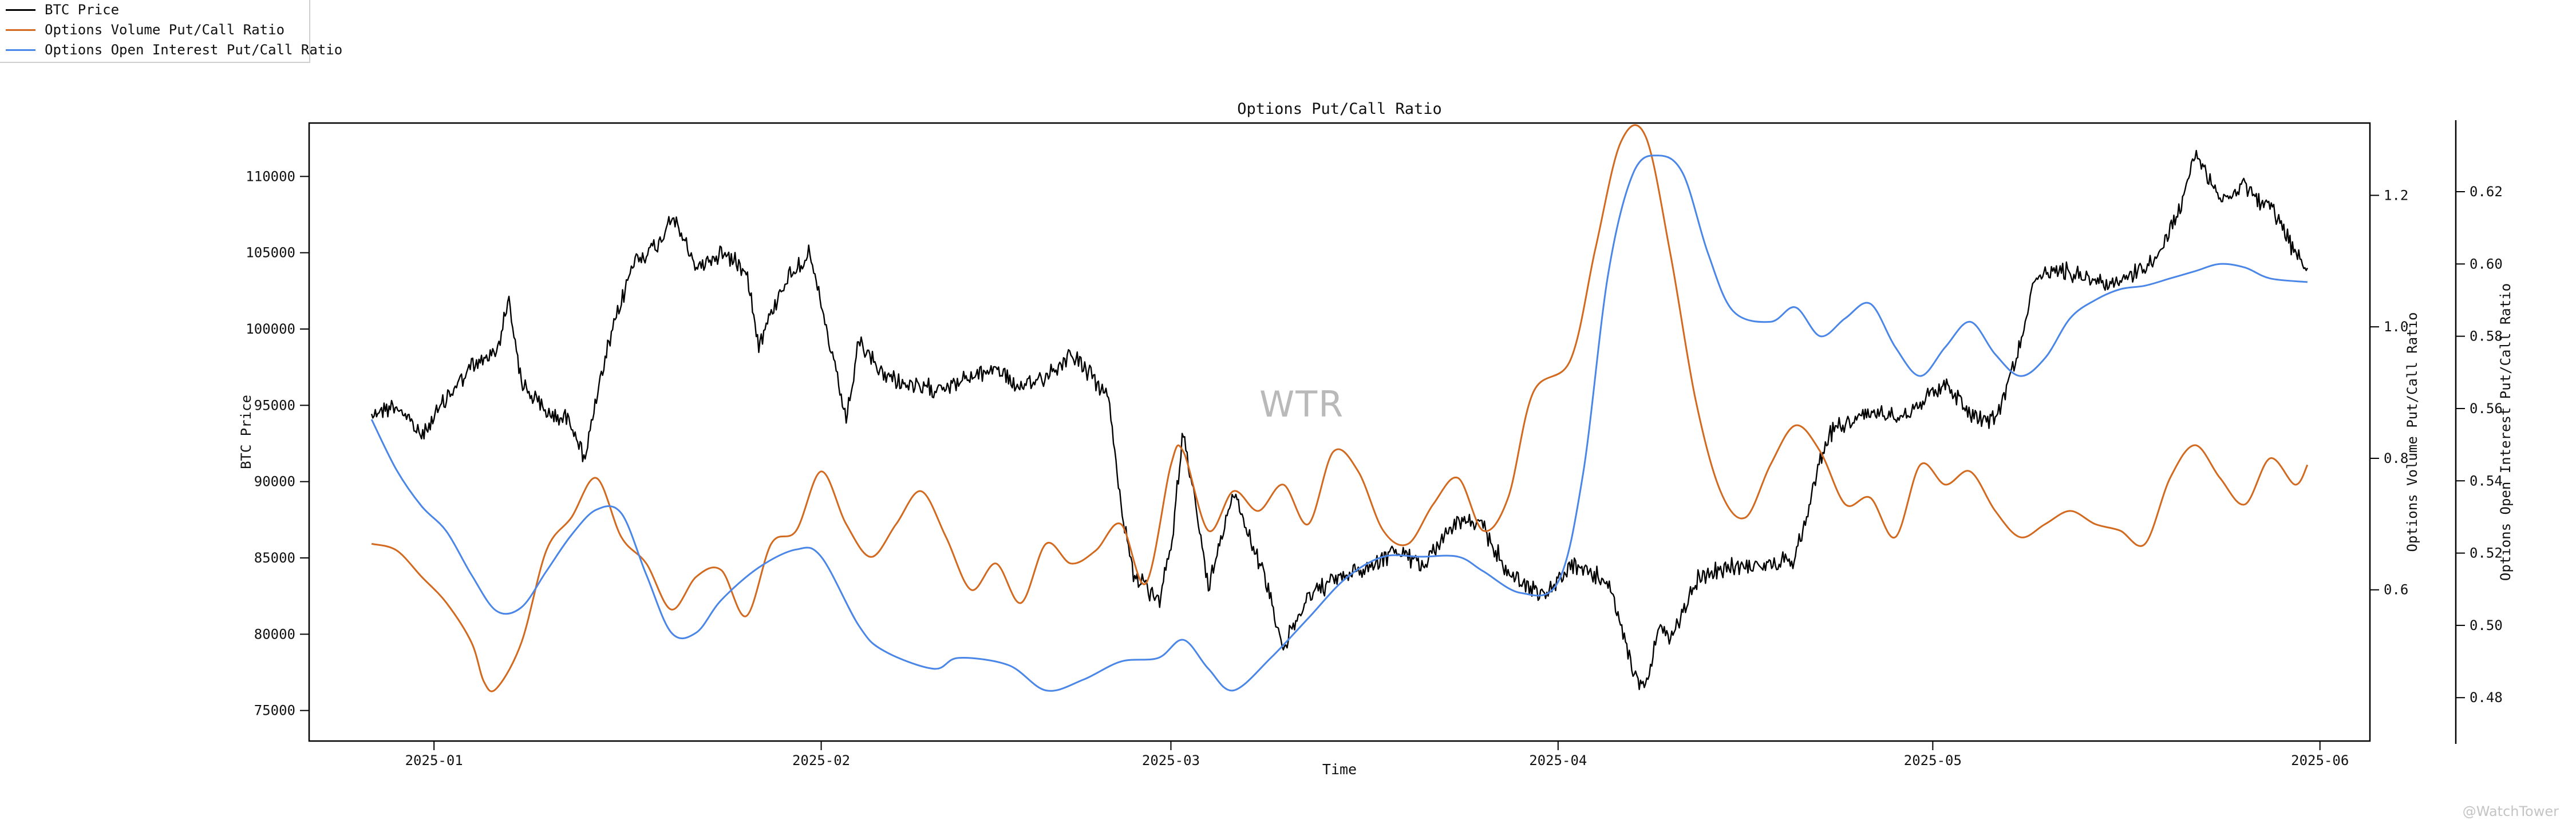 This screenshot has height=824, width=2576. I want to click on y-right2-tick-label: 0.50, so click(2486, 625).